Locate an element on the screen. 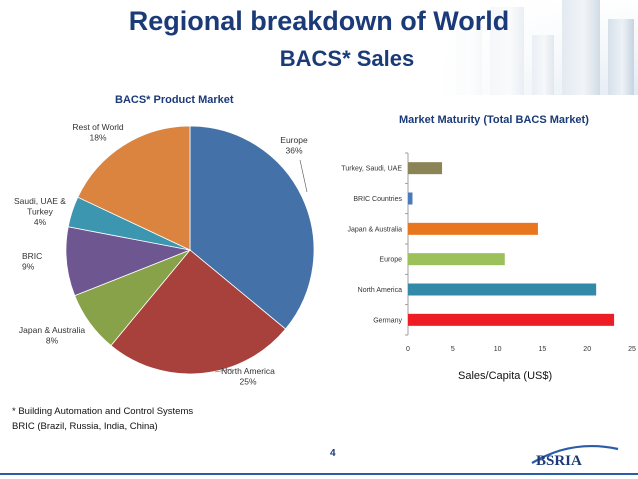  bar-category-label-bric-countries: BRIC Countries is located at coordinates (377, 199).